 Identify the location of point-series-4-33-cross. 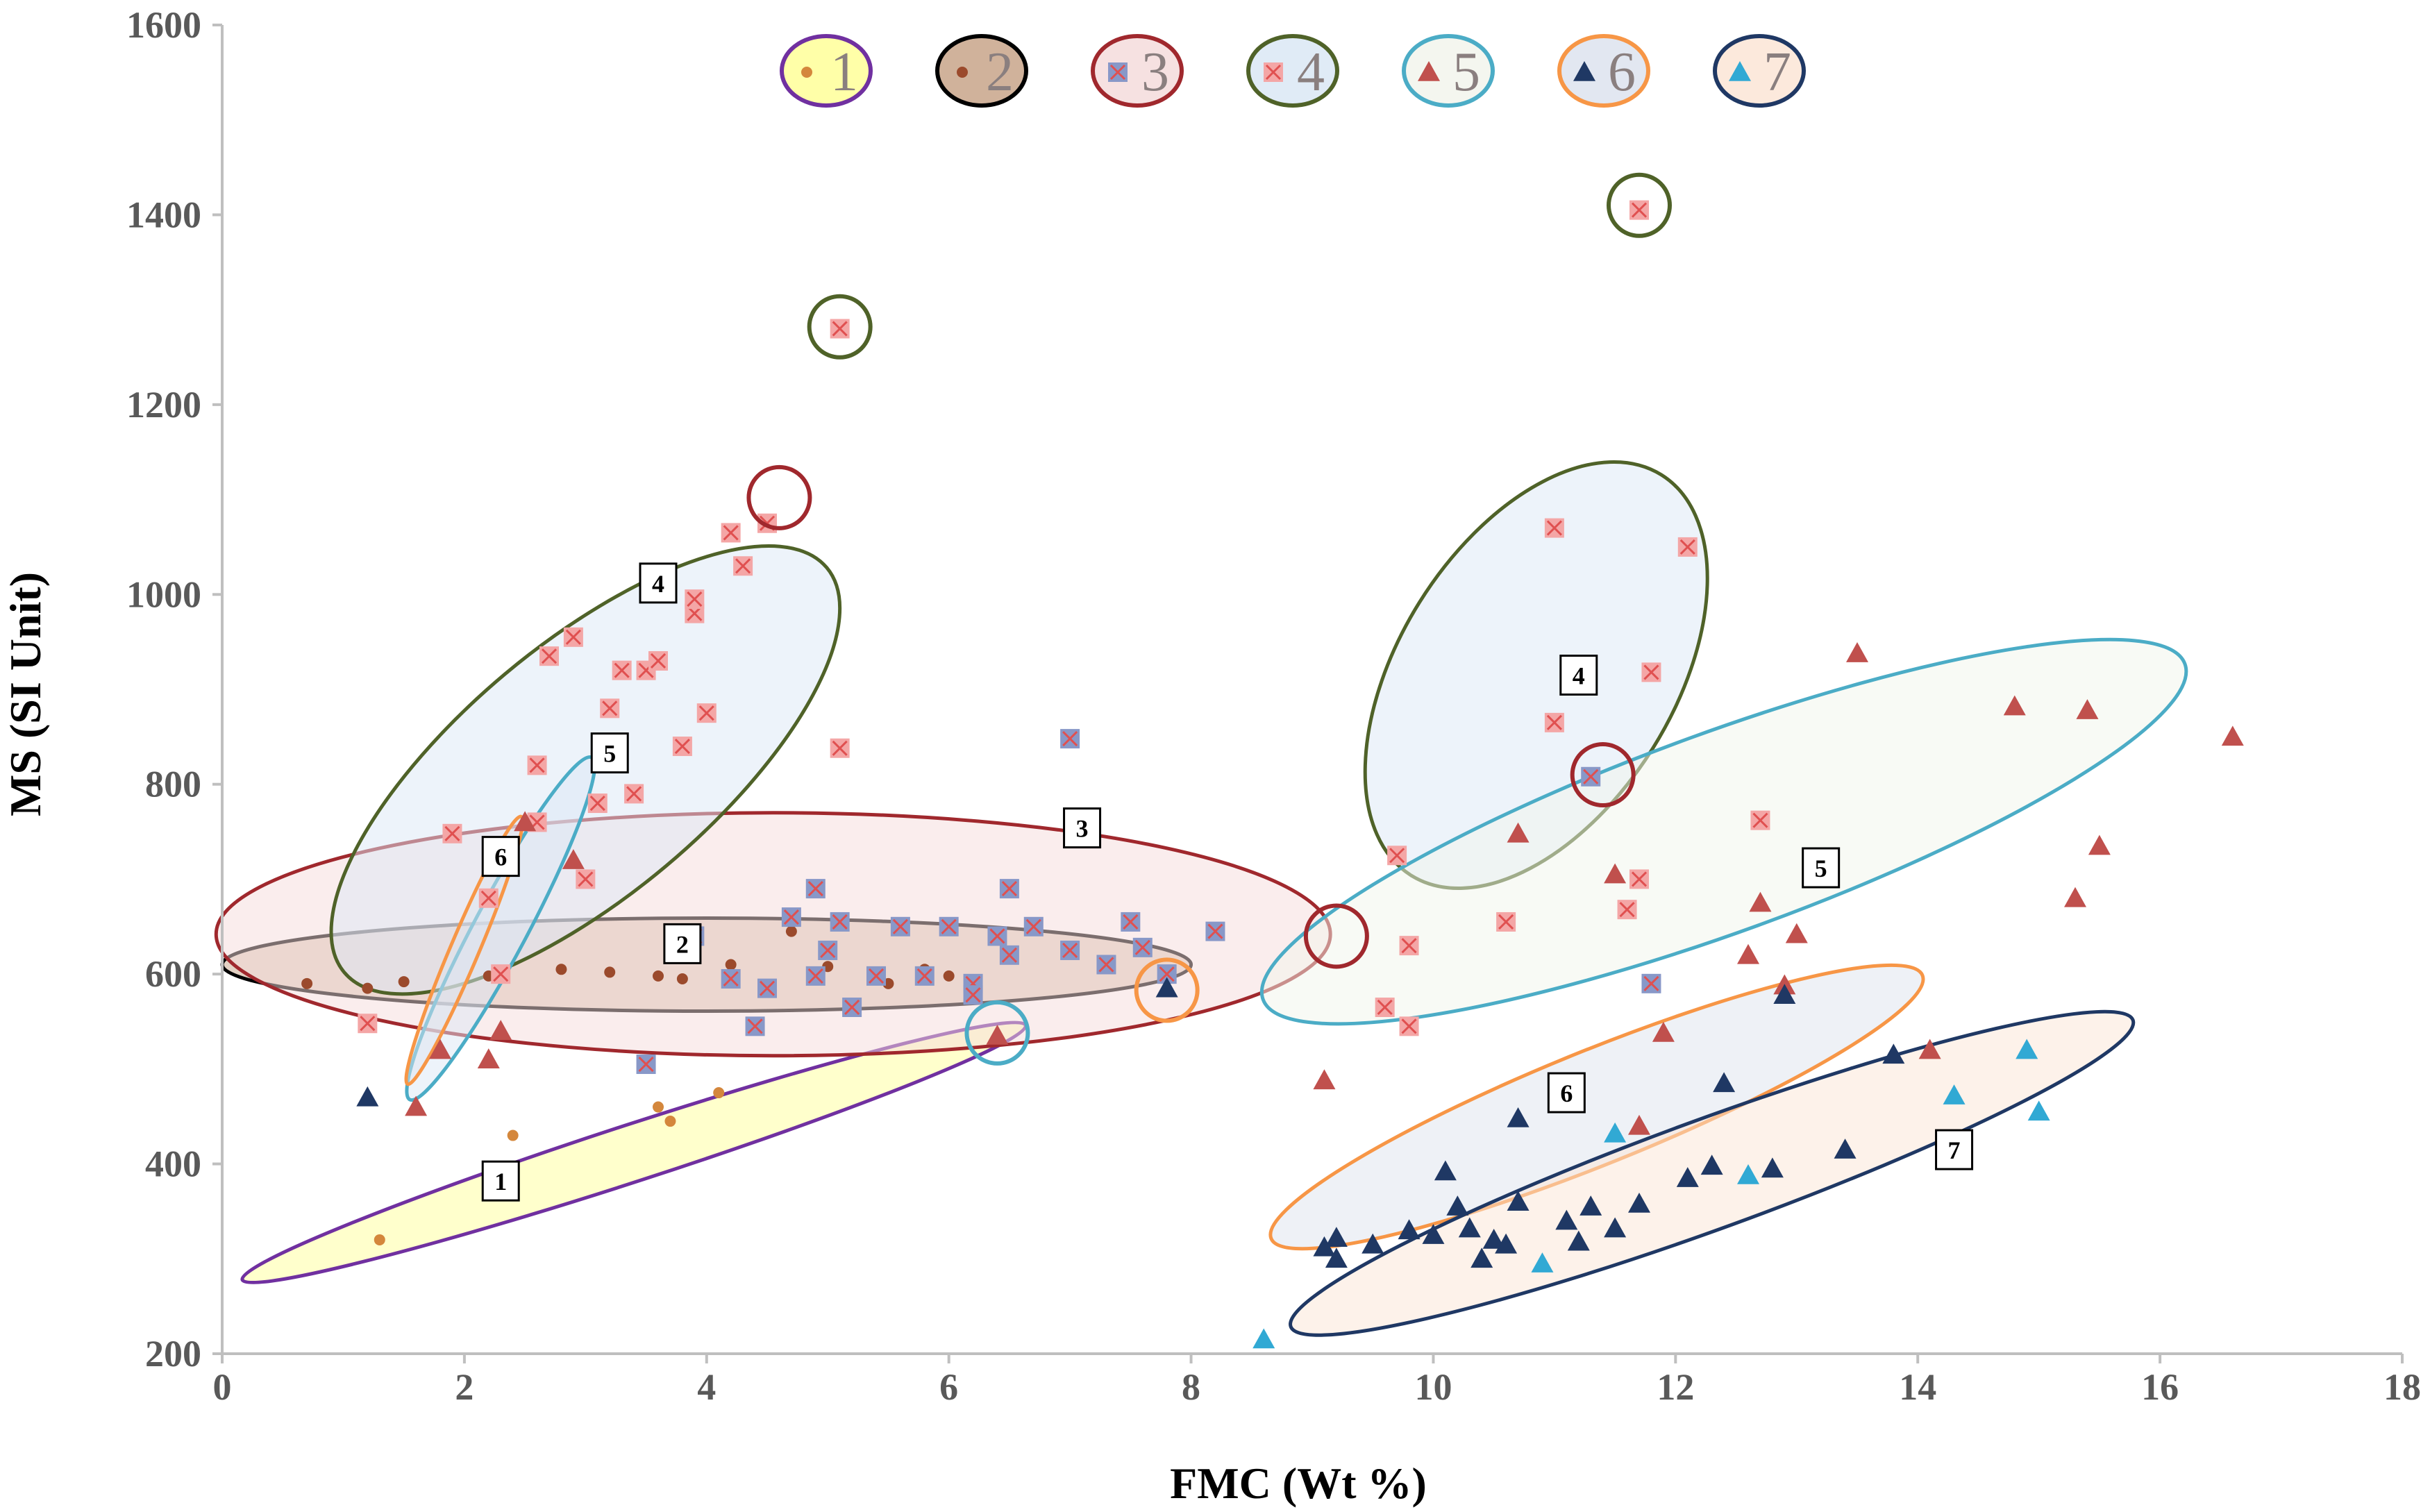
(1639, 210).